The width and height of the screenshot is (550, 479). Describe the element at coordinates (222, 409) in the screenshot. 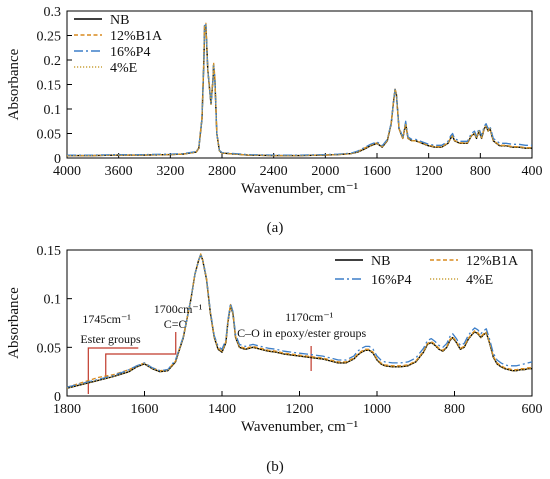

I see `x-tick-label: 1400` at that location.